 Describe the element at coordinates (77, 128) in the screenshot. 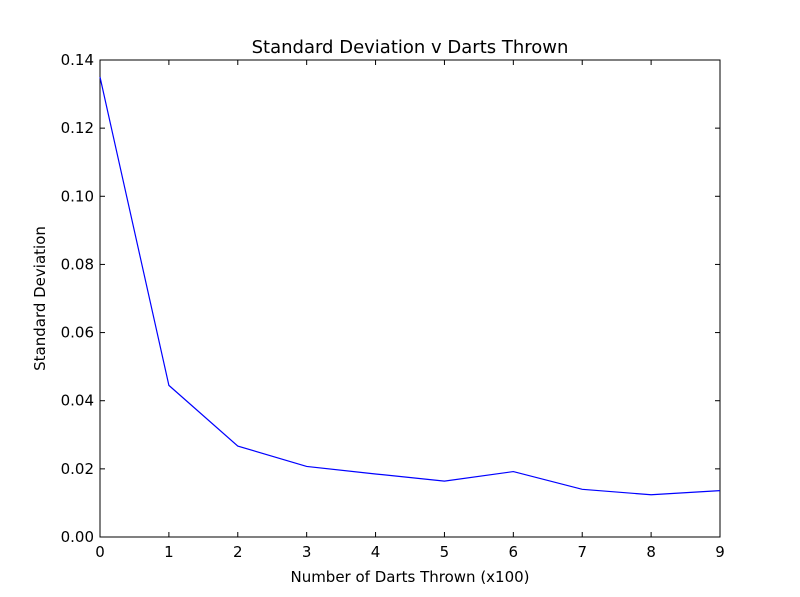

I see `y-tick-label: 0.12` at that location.